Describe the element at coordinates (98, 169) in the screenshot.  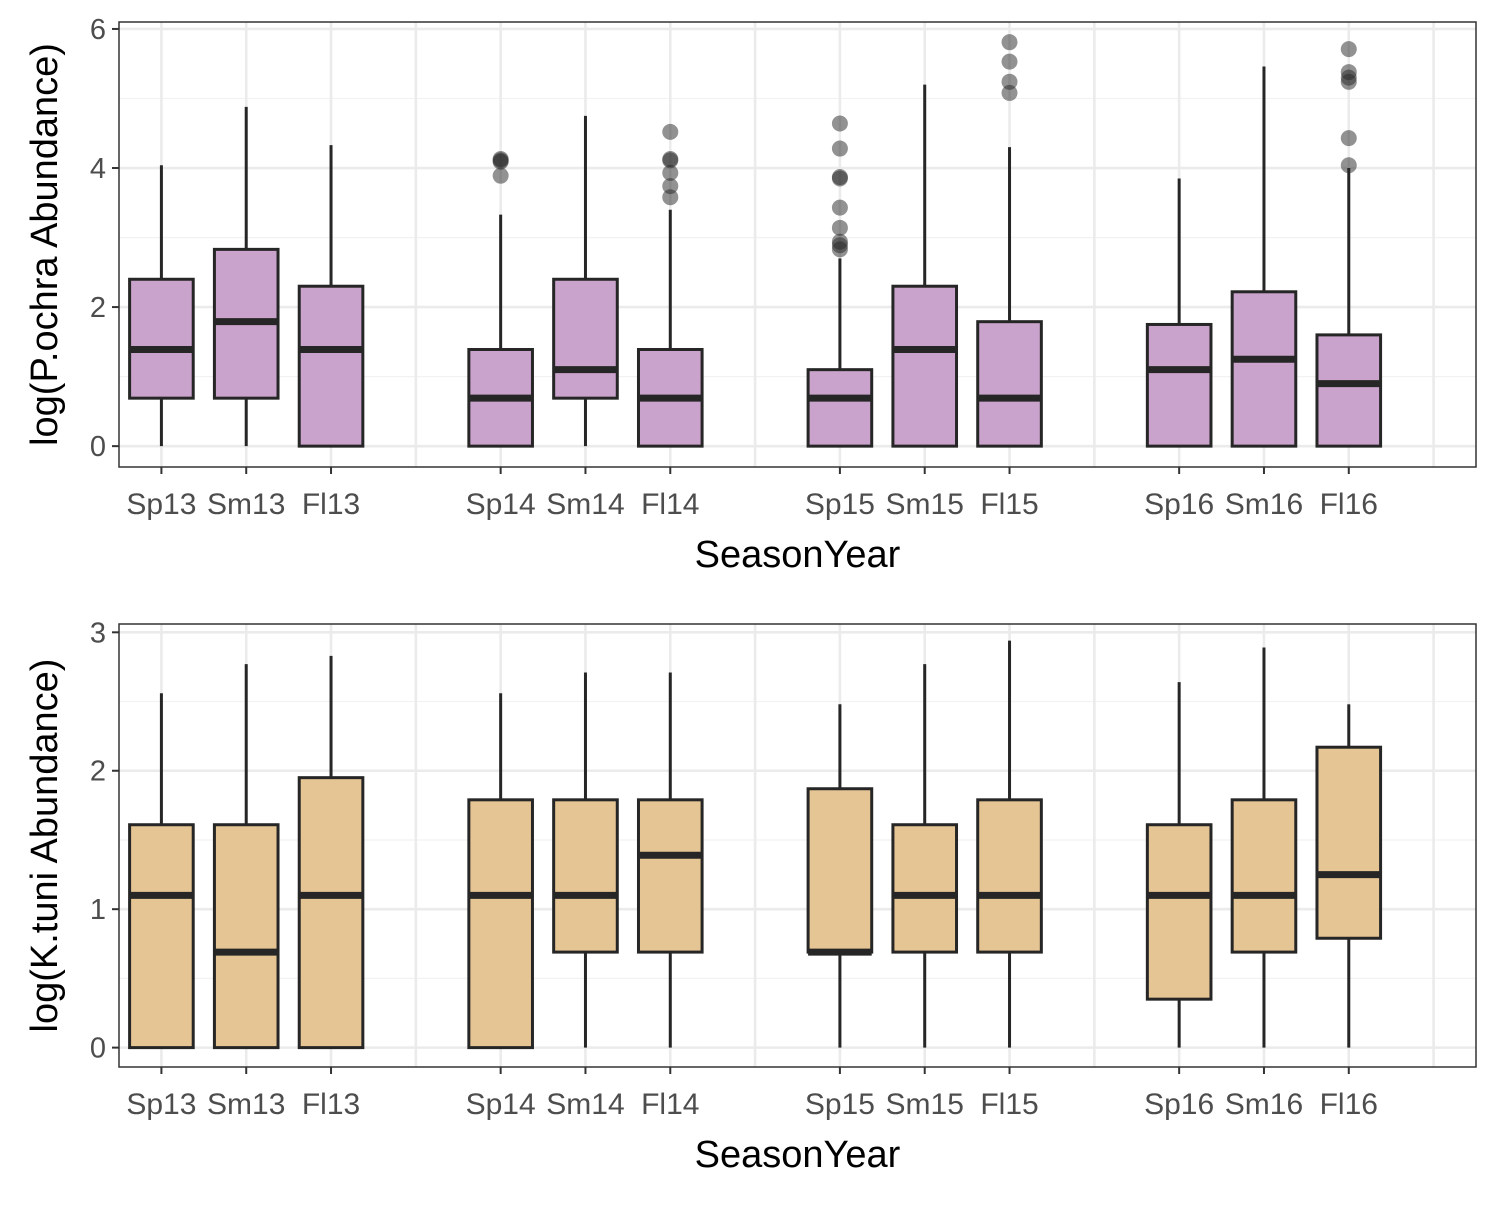
I see `y-tick-label: 4` at that location.